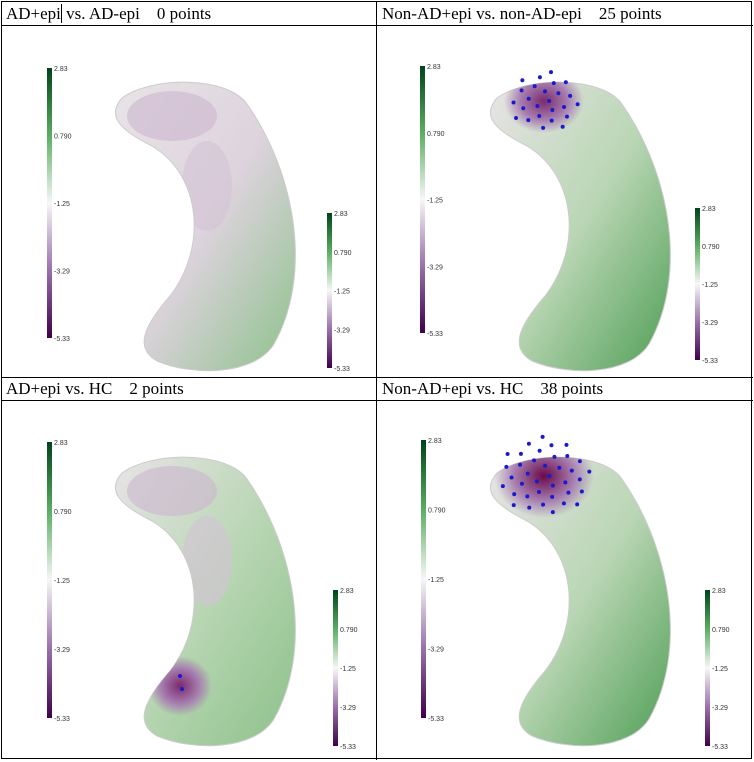 The height and width of the screenshot is (762, 754). What do you see at coordinates (422, 199) in the screenshot?
I see `colorbar` at bounding box center [422, 199].